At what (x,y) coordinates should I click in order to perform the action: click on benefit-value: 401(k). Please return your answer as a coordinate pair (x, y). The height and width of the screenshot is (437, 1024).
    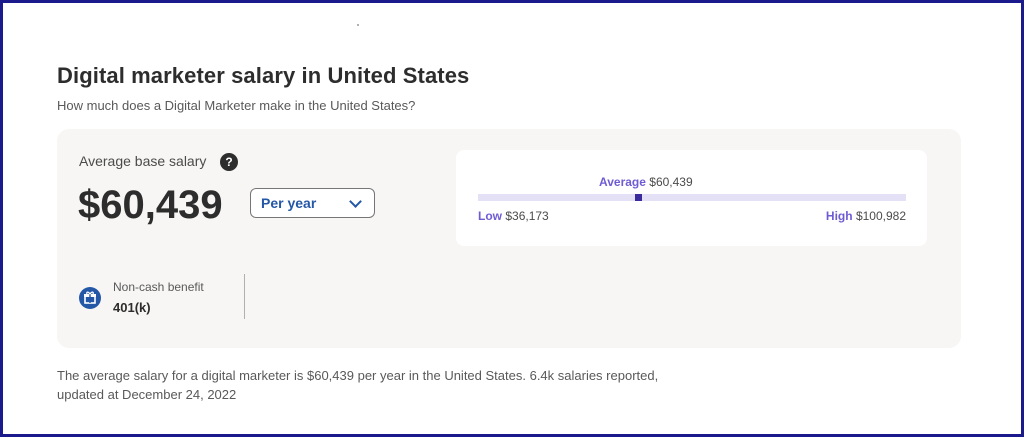
    Looking at the image, I should click on (132, 307).